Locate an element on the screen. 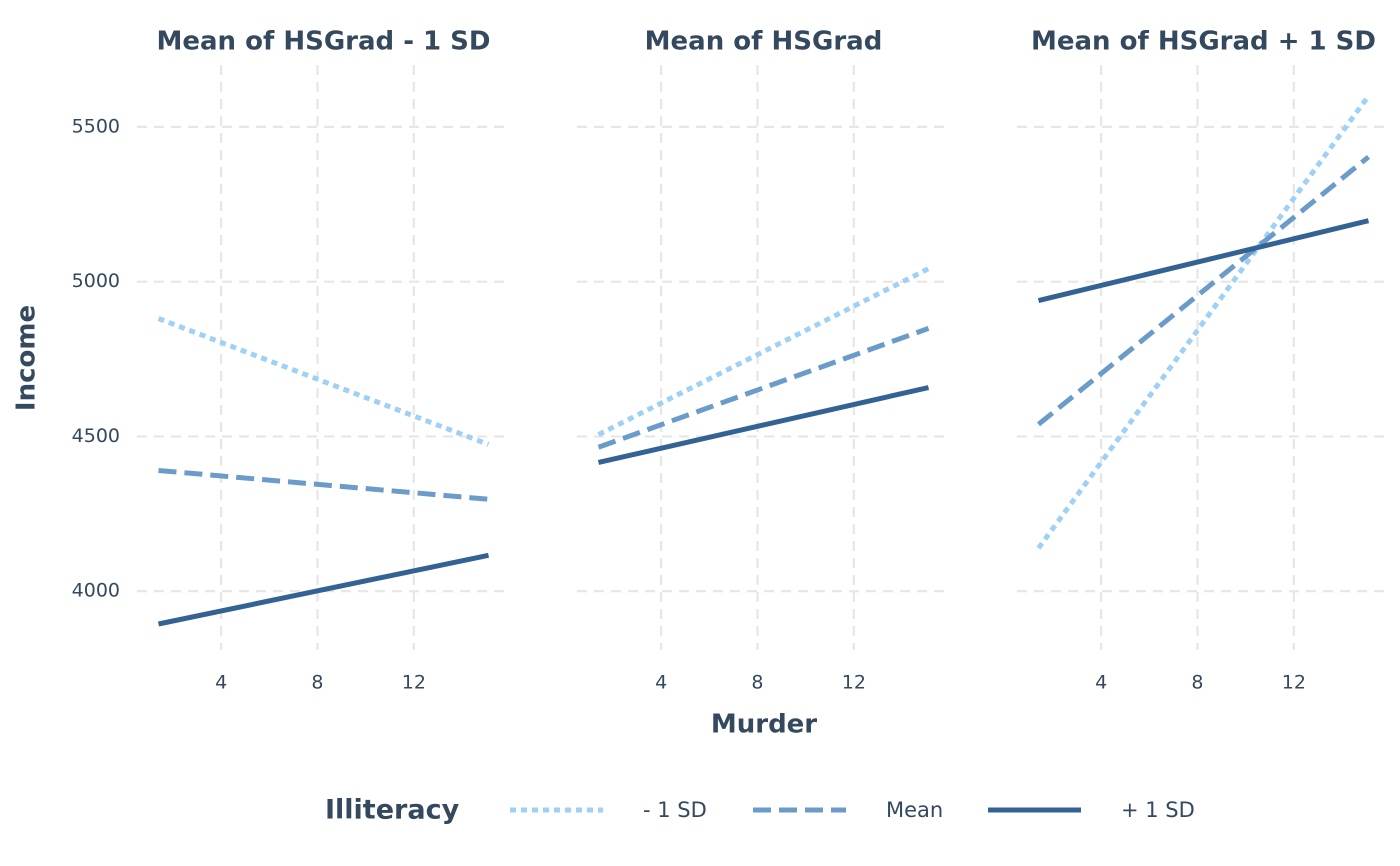 The image size is (1400, 866). y-axis-label: Income is located at coordinates (27, 358).